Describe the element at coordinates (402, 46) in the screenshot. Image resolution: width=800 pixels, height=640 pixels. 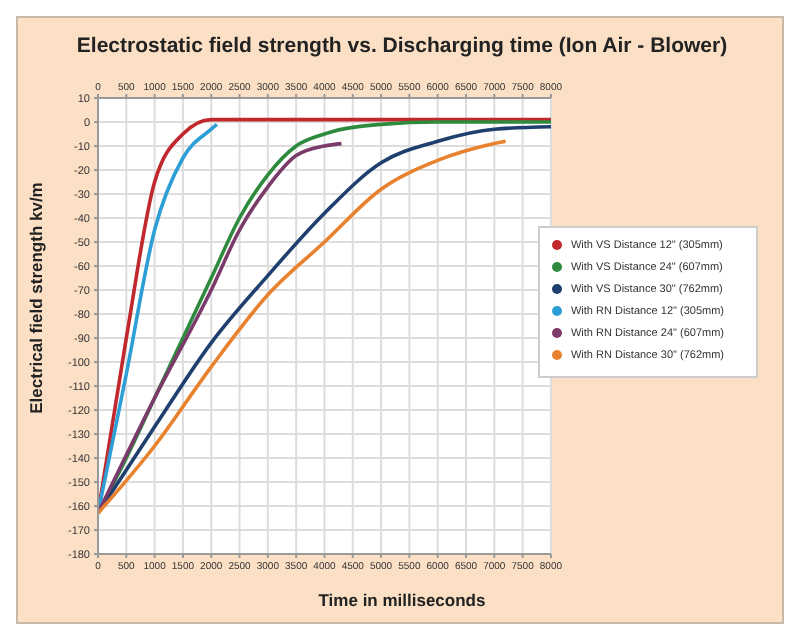
I see `chart-title: Electrostatic field strength vs. Discharging time (Ion Air - Blower)` at that location.